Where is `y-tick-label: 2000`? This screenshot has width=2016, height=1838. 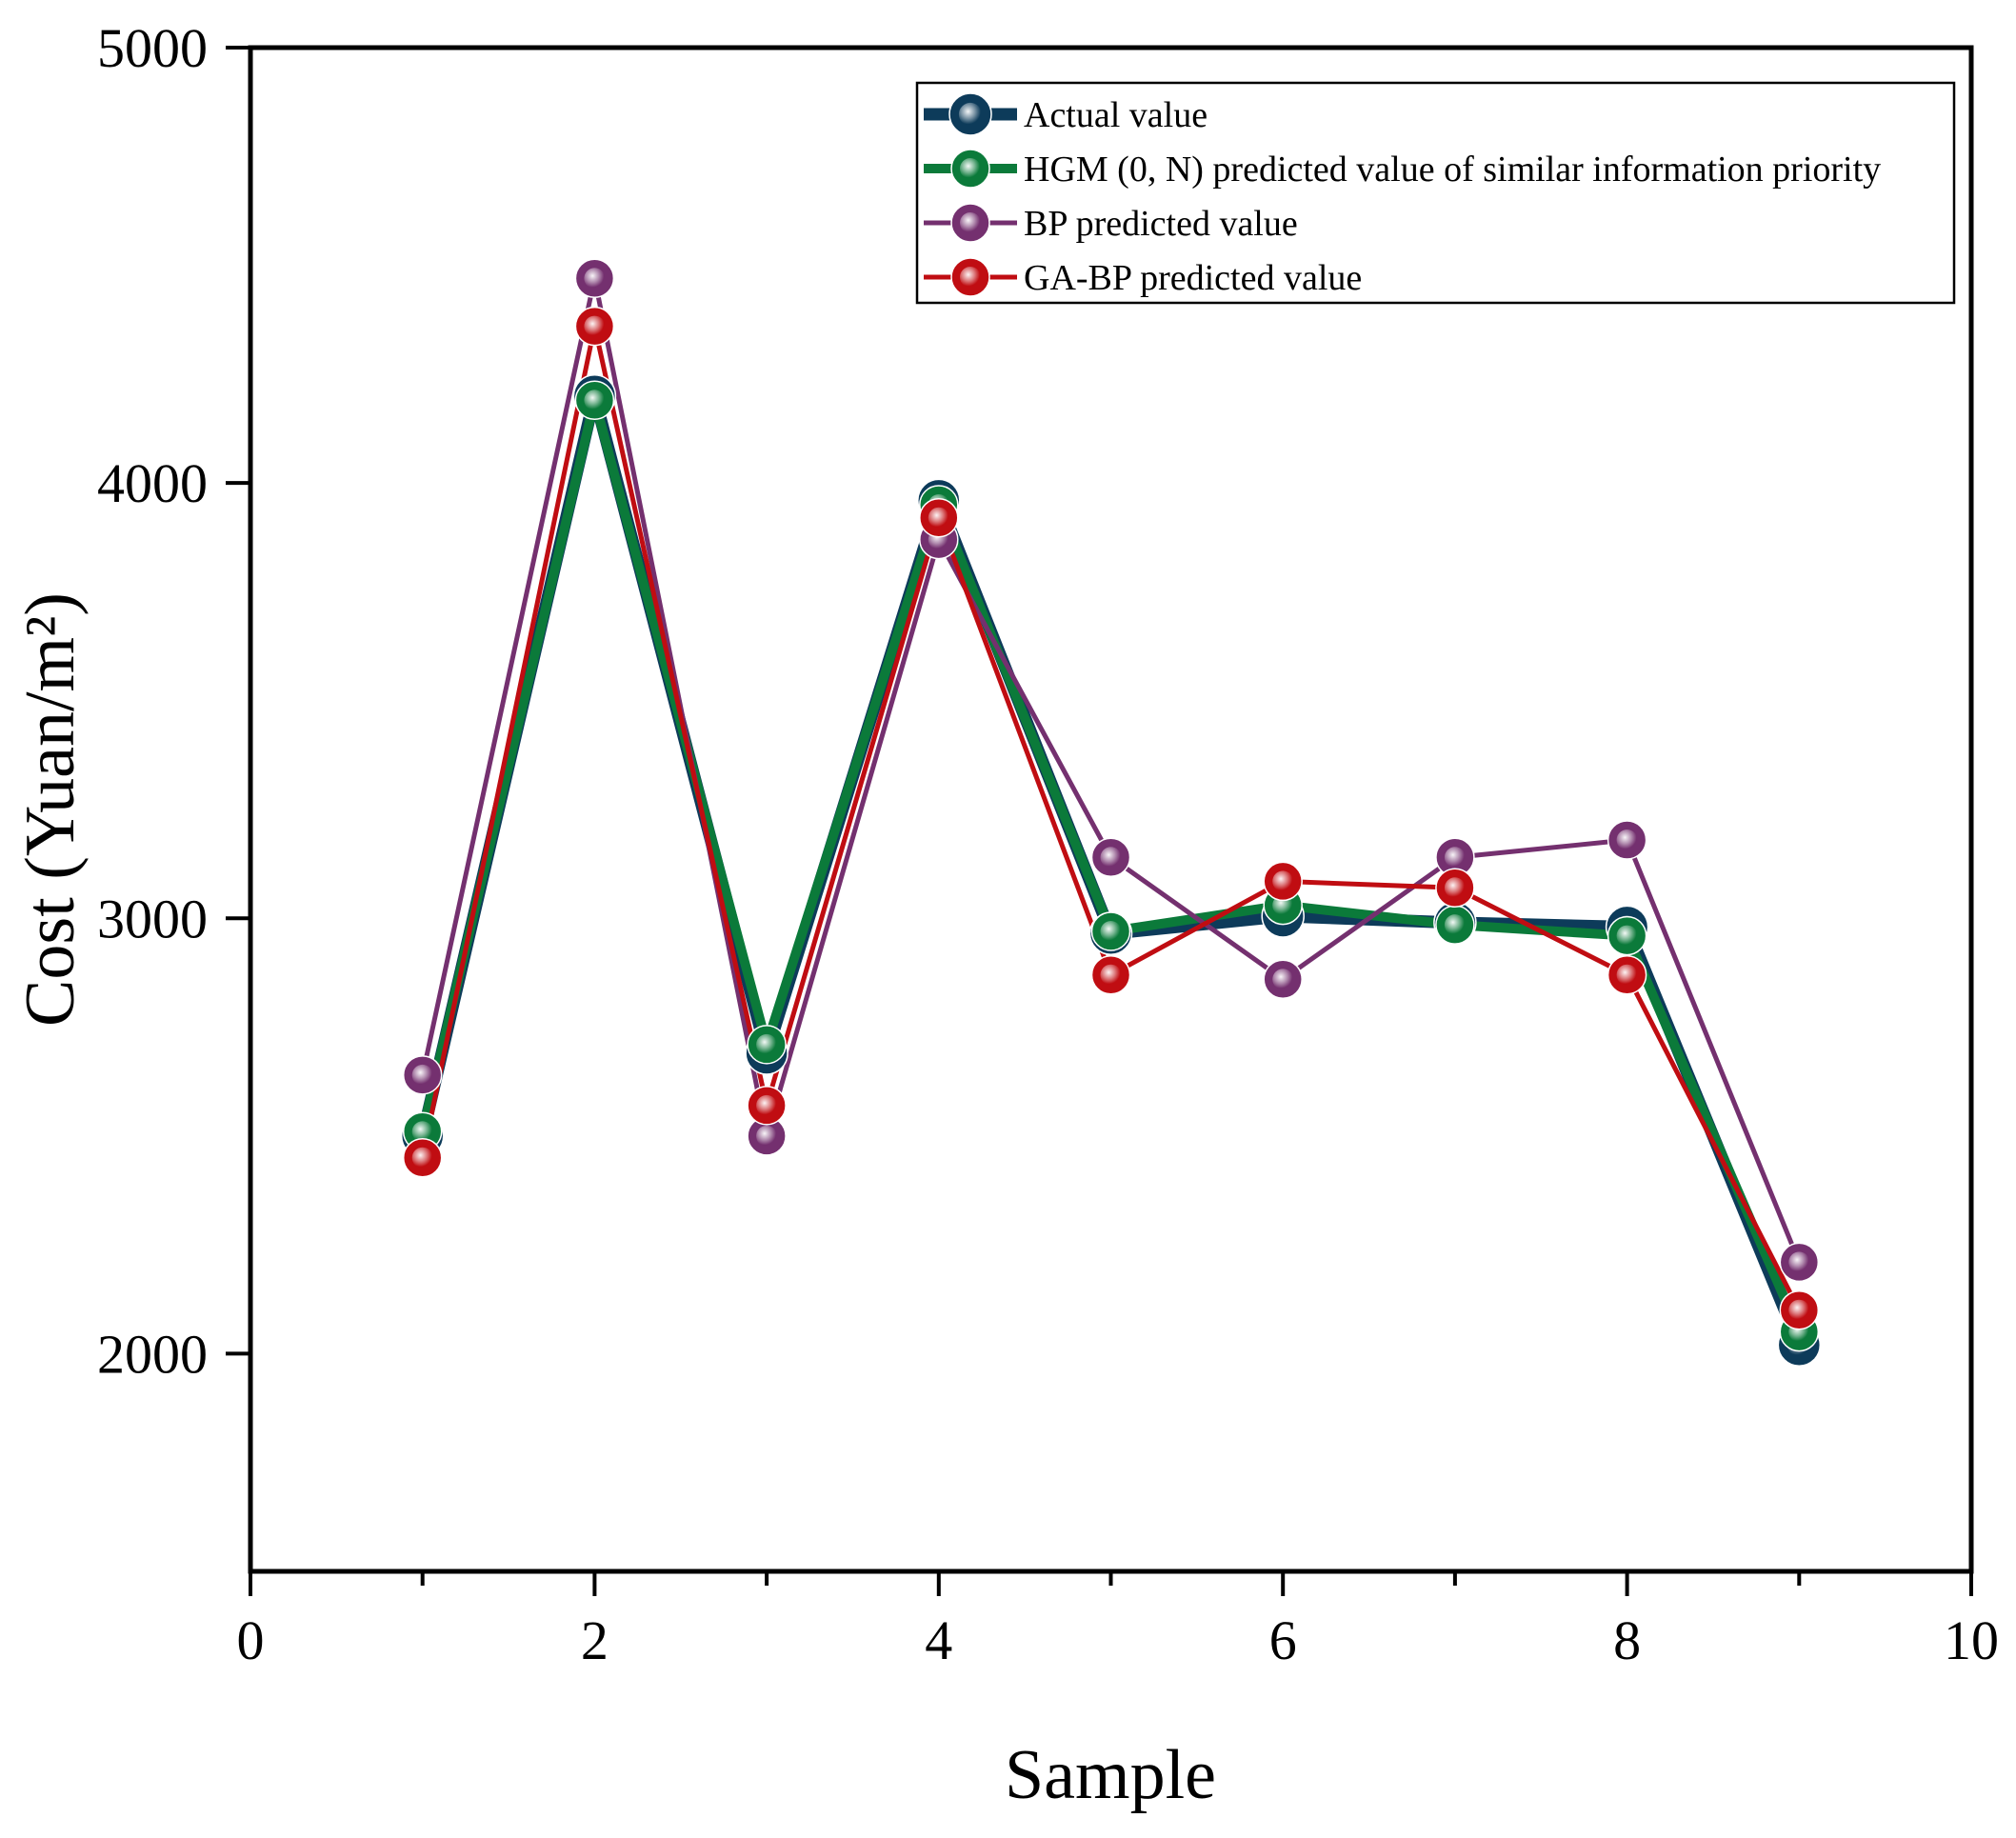 y-tick-label: 2000 is located at coordinates (152, 1354).